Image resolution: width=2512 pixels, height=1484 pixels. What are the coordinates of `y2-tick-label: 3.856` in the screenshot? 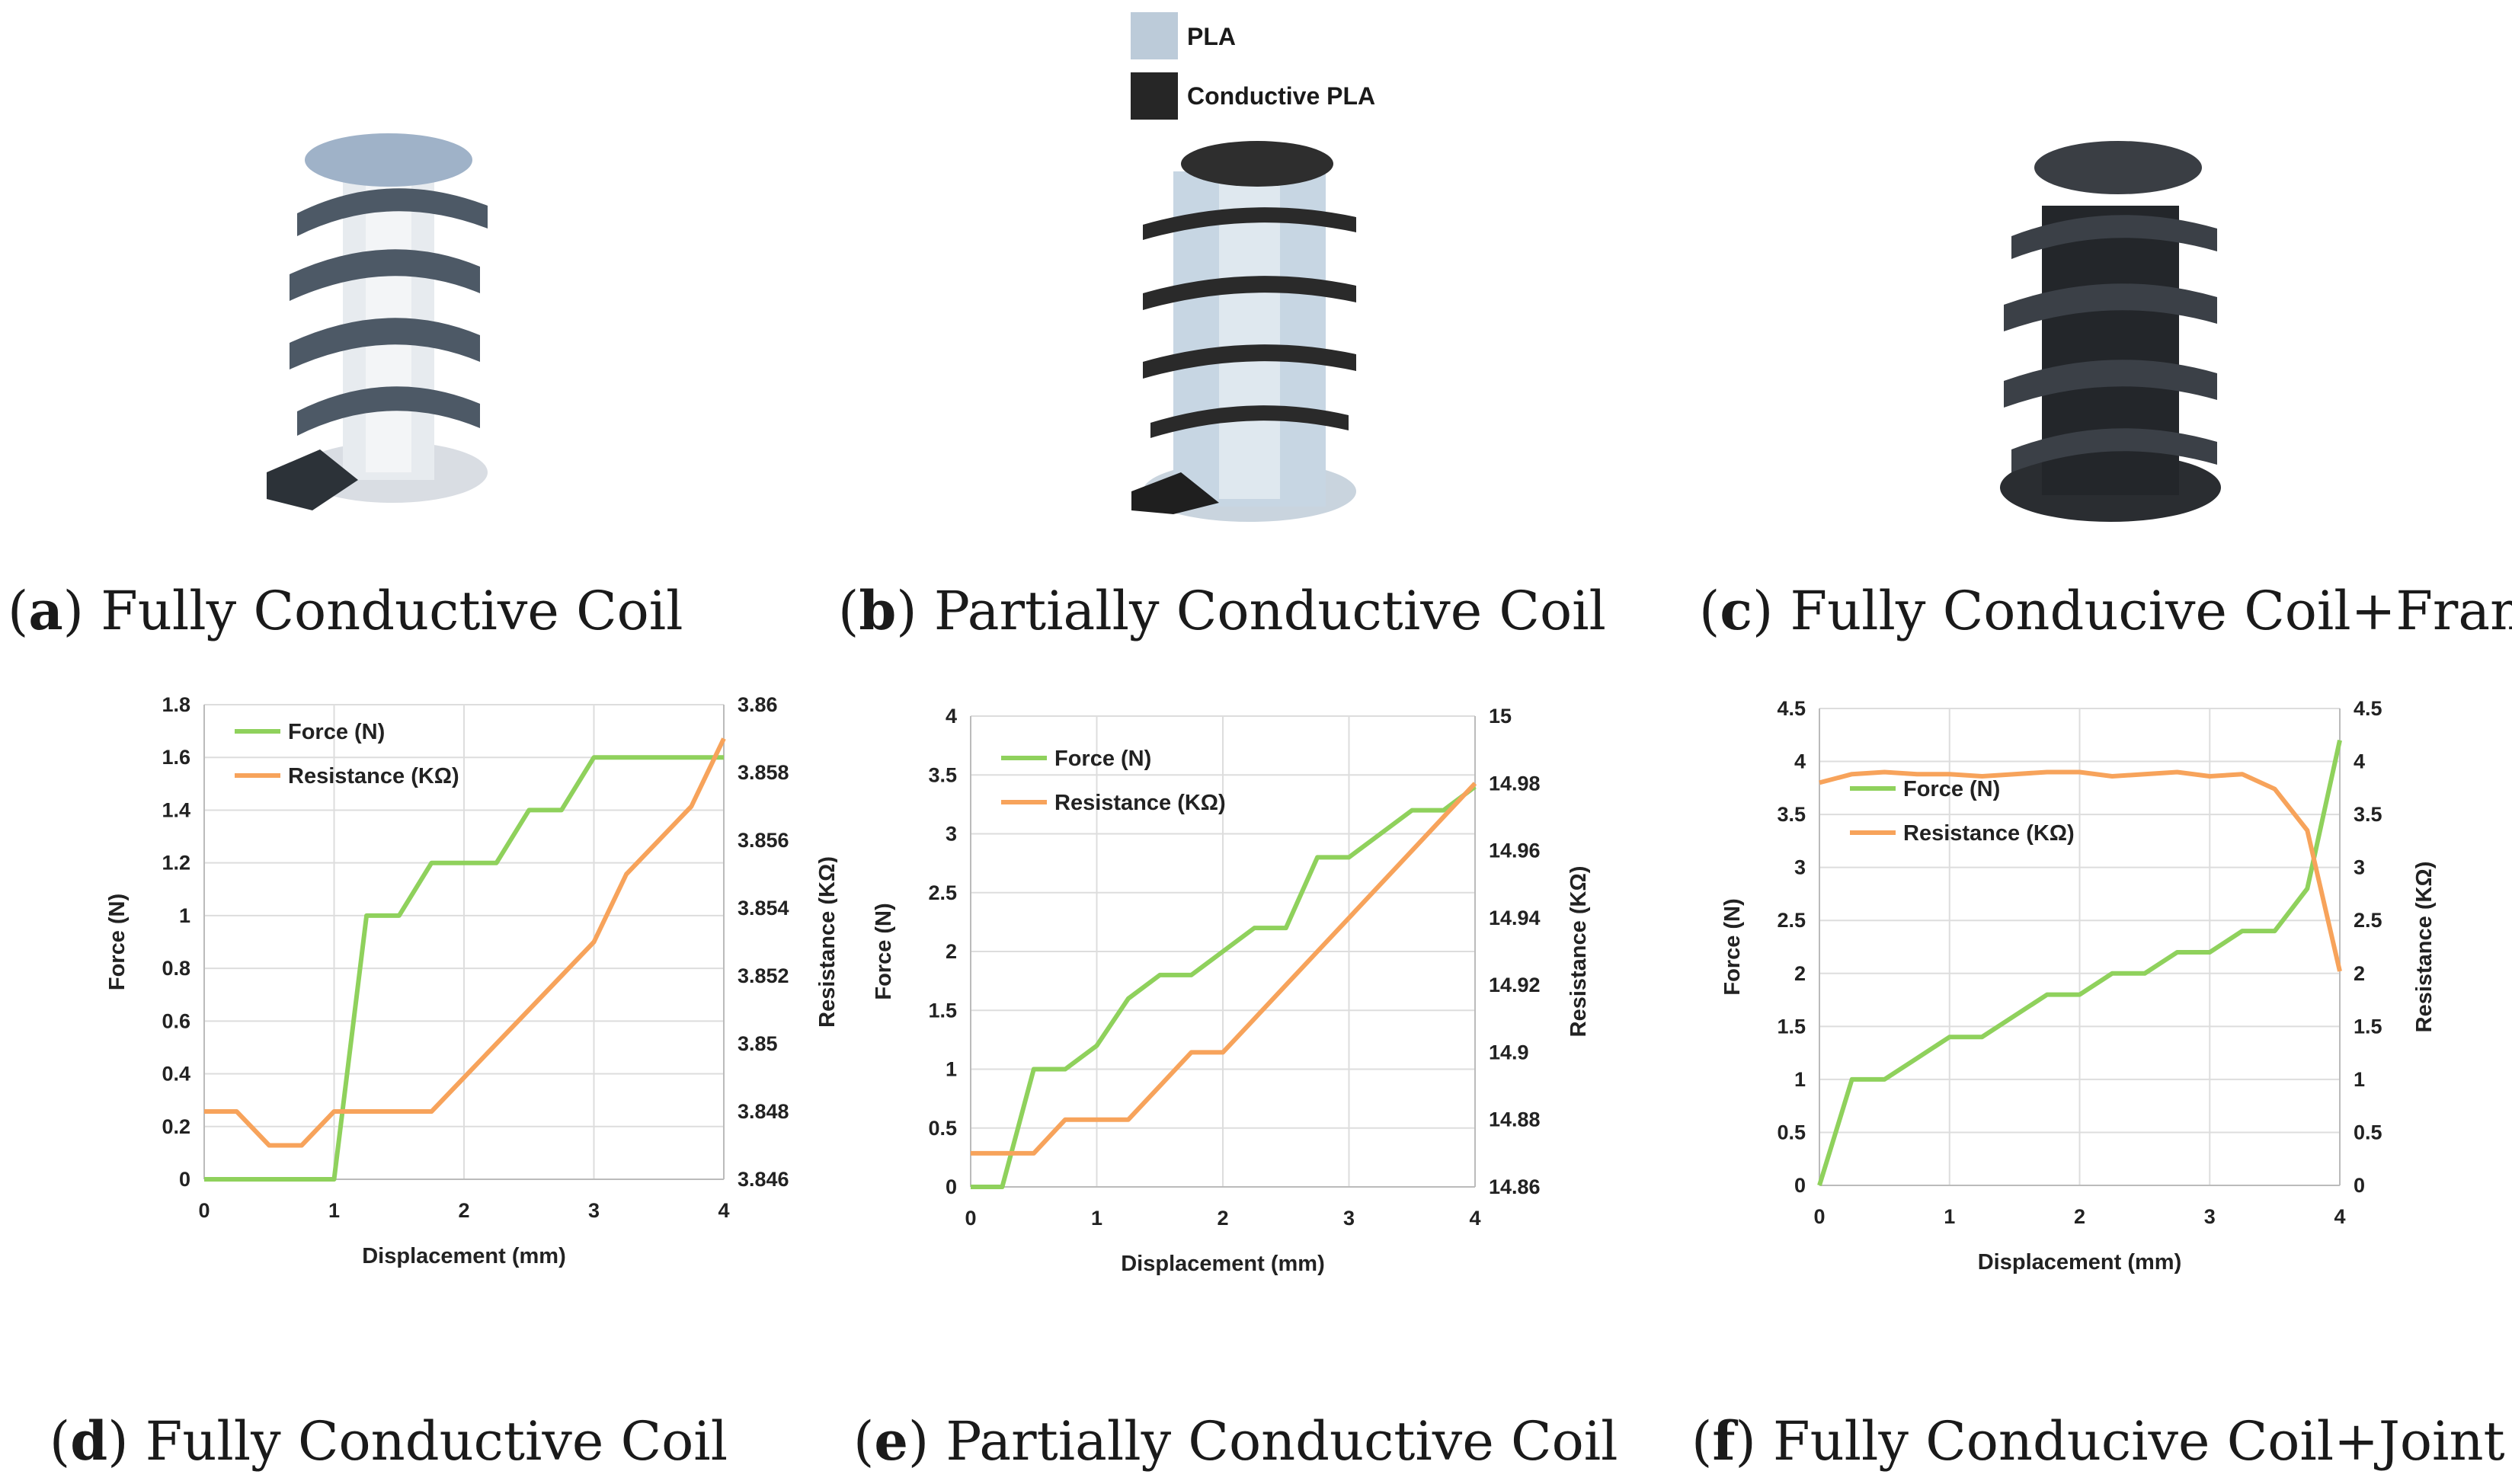 It's located at (763, 840).